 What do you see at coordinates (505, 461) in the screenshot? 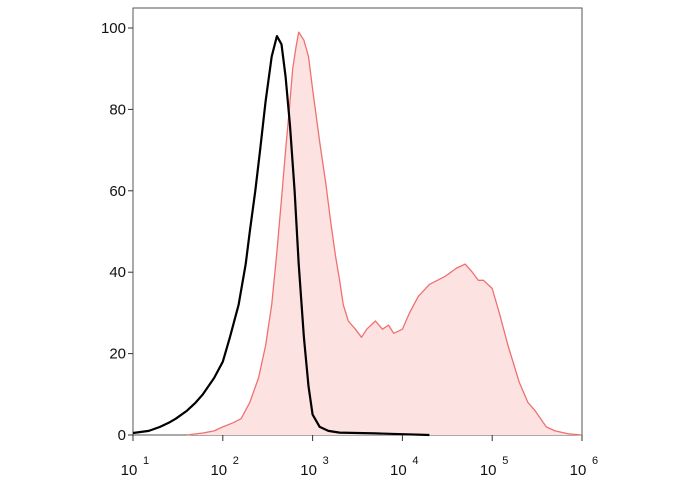
I see `x-tick-exponent: 5` at bounding box center [505, 461].